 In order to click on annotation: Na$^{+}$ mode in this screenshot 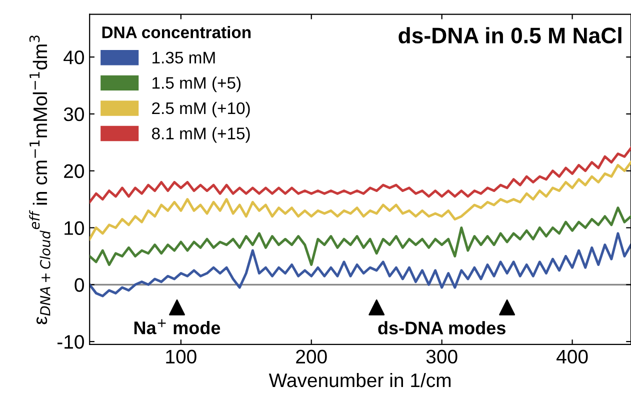, I will do `click(177, 326)`.